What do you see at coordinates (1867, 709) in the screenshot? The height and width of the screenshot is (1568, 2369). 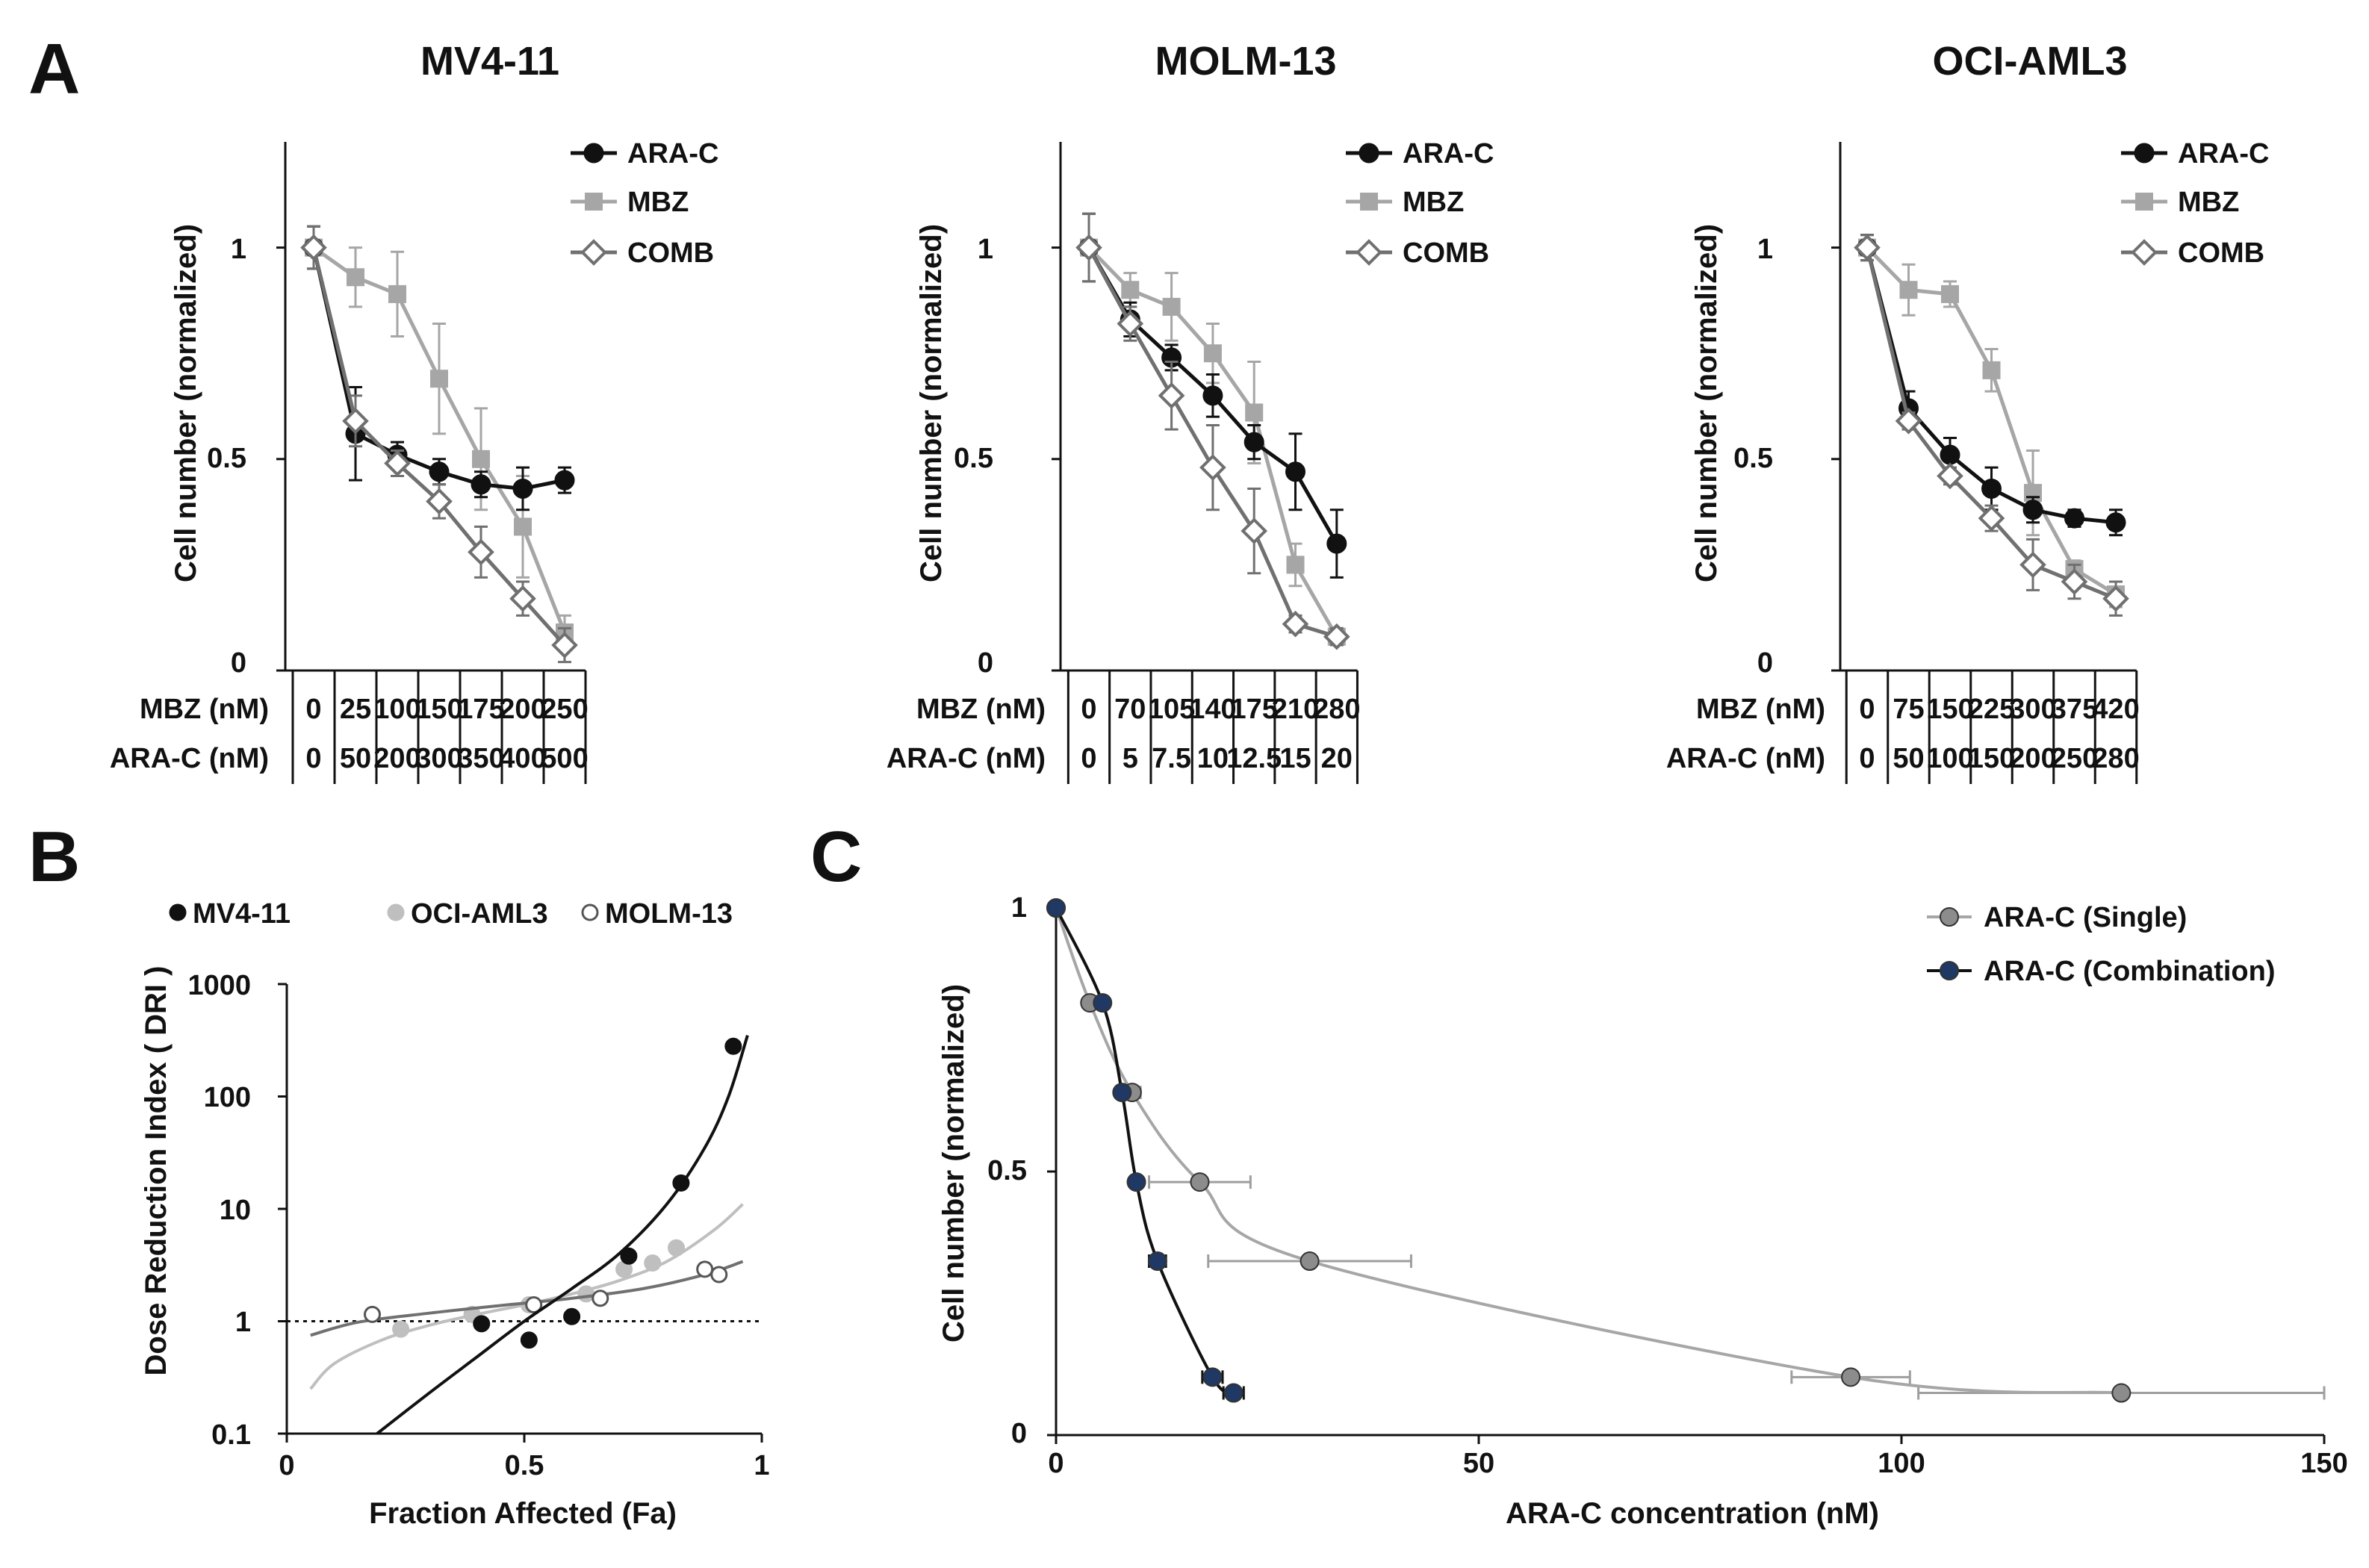 I see `mbz-dose-oci-aml3-0: 0` at bounding box center [1867, 709].